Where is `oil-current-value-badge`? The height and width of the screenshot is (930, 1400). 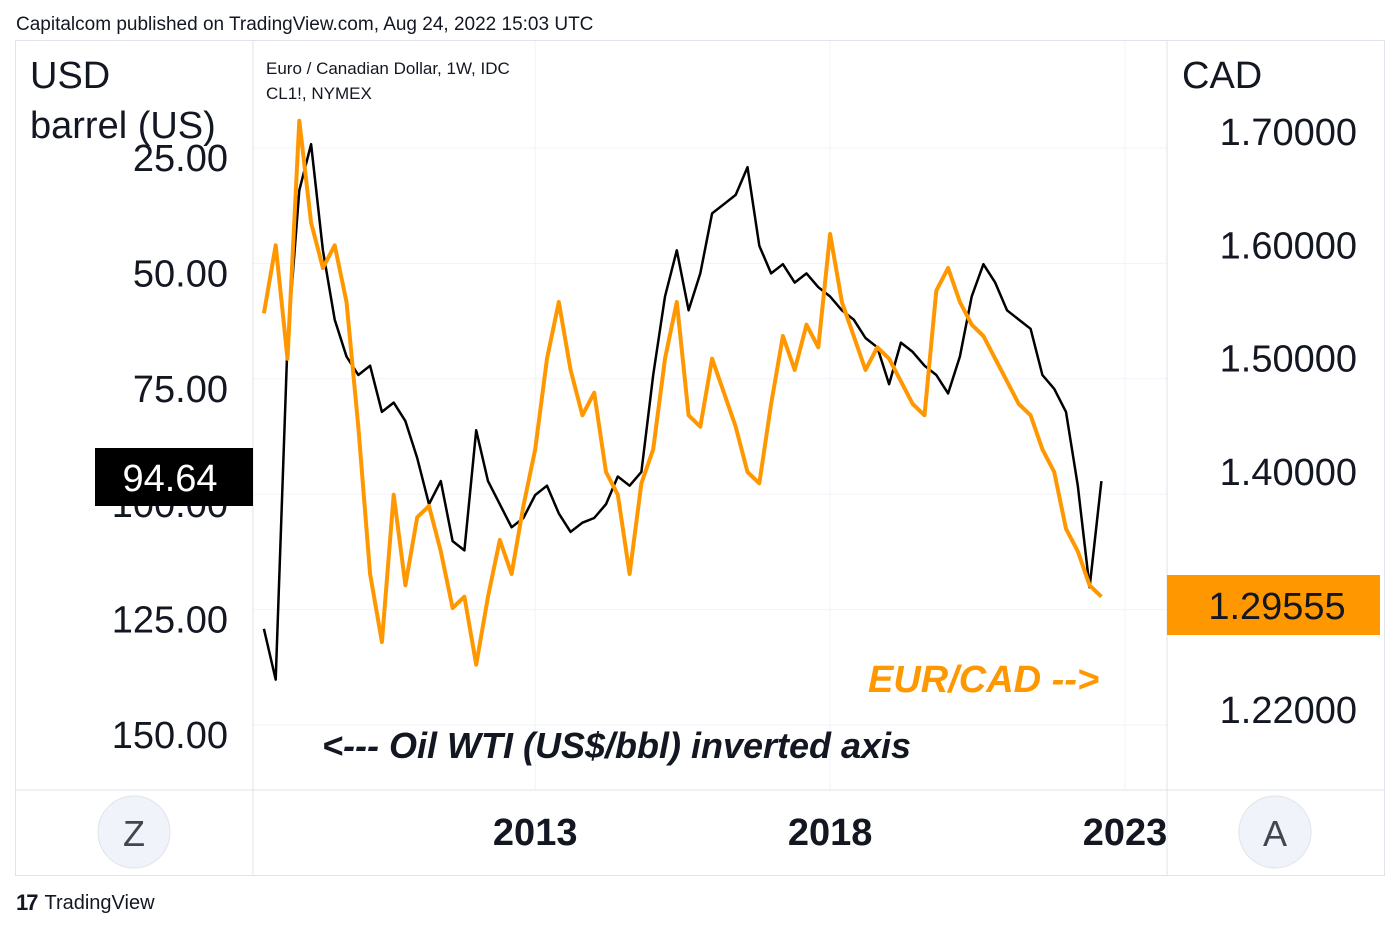
oil-current-value-badge is located at coordinates (174, 477).